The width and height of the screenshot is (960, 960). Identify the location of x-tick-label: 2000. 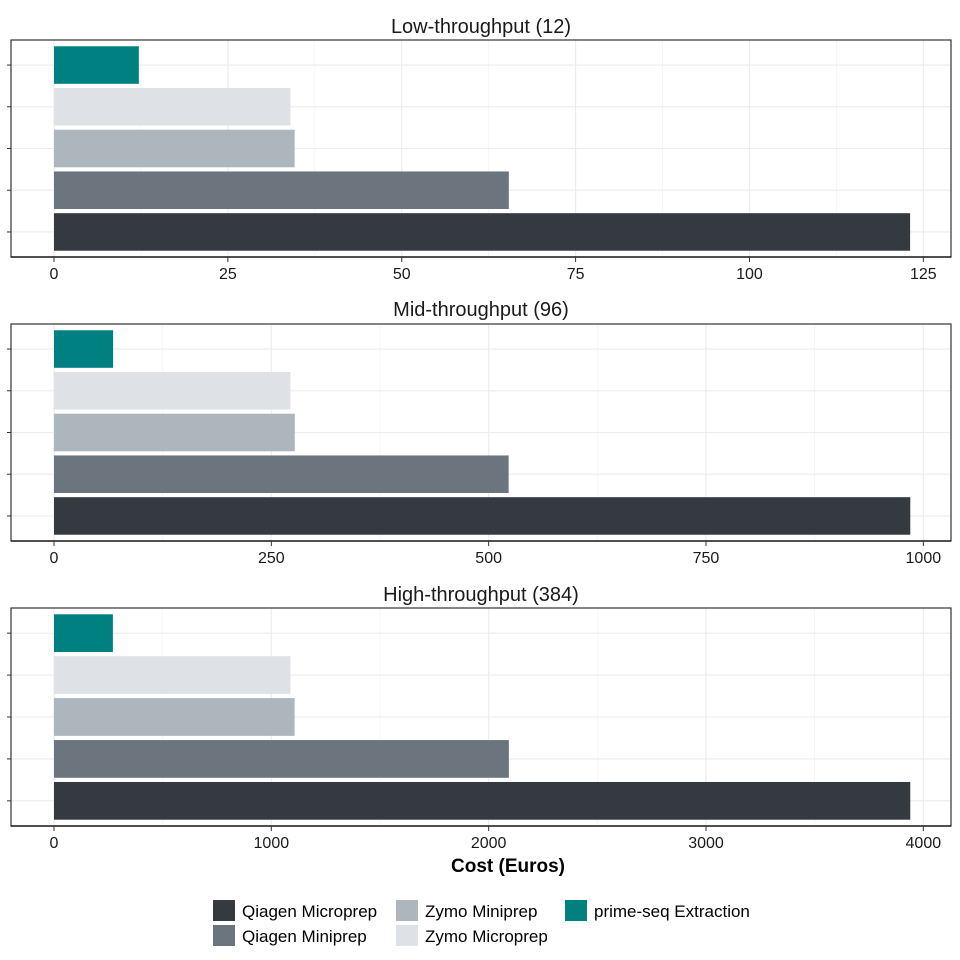
(489, 843).